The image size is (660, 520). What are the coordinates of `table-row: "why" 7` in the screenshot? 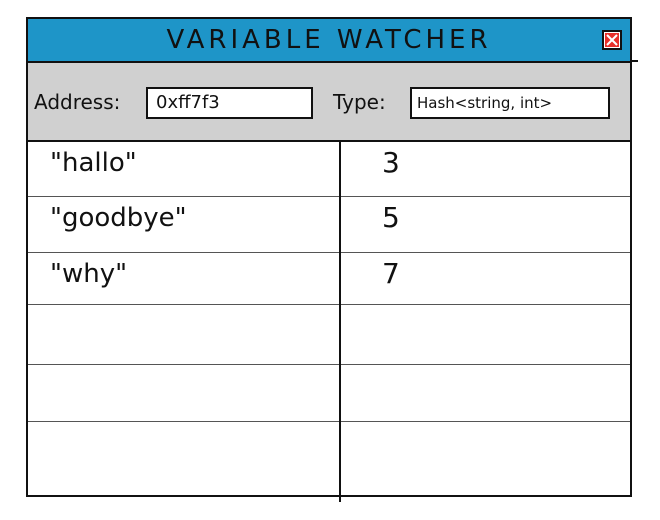 It's located at (329, 279).